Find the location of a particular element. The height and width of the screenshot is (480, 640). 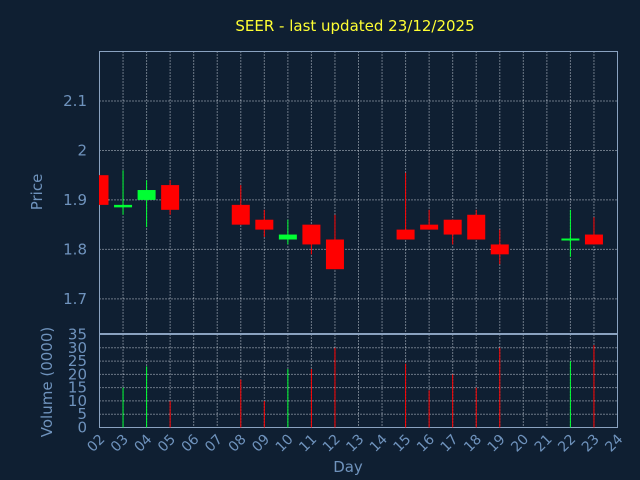

volume-bars is located at coordinates (358, 386).